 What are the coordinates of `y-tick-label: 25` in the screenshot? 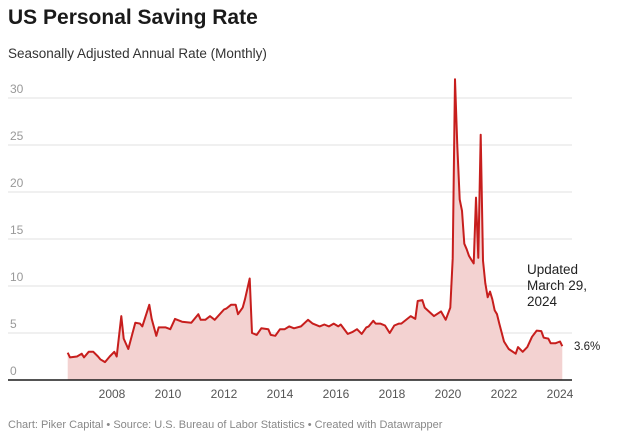 It's located at (17, 136).